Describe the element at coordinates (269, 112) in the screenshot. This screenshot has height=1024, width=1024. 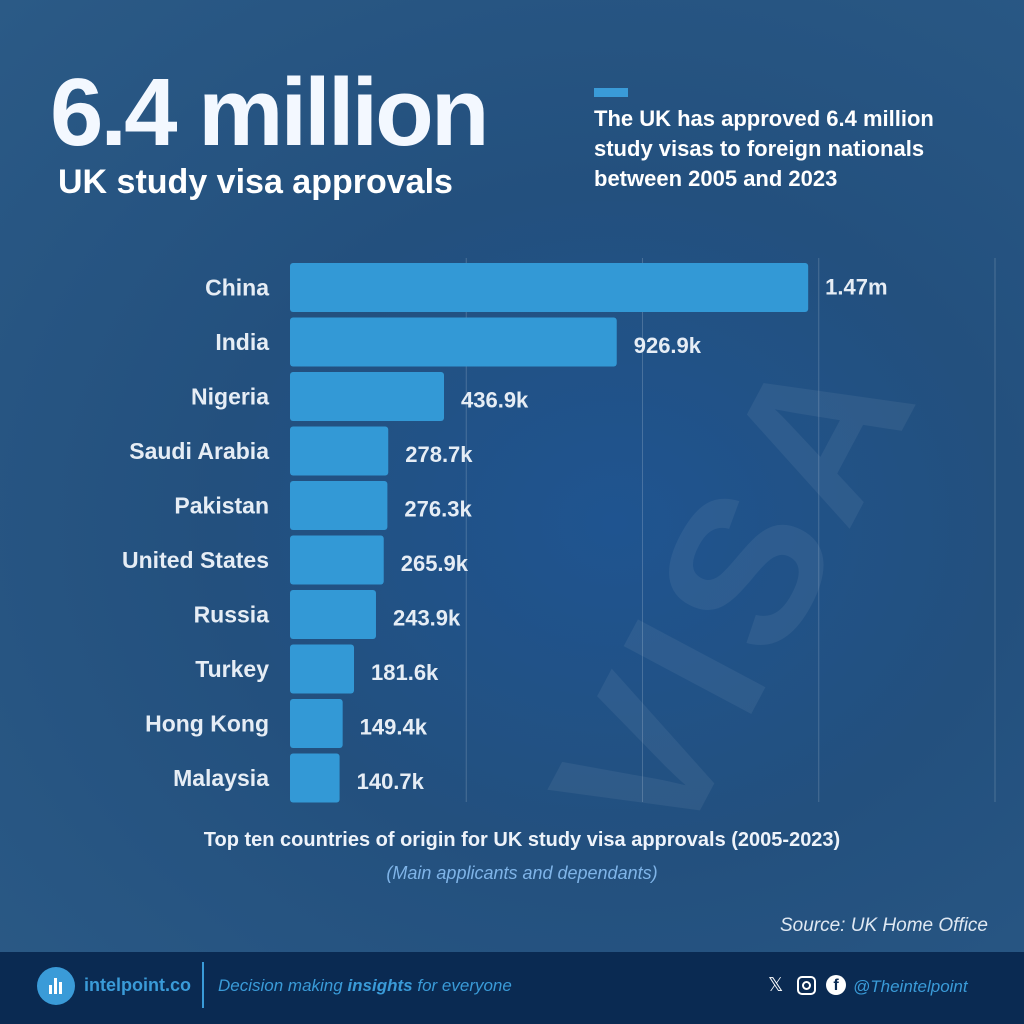
I see `headline: 6.4 million` at that location.